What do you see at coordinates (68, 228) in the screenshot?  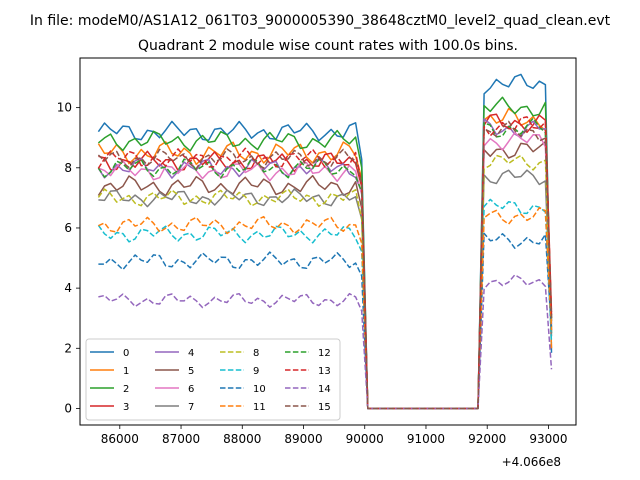 I see `y-tick-label: 6` at bounding box center [68, 228].